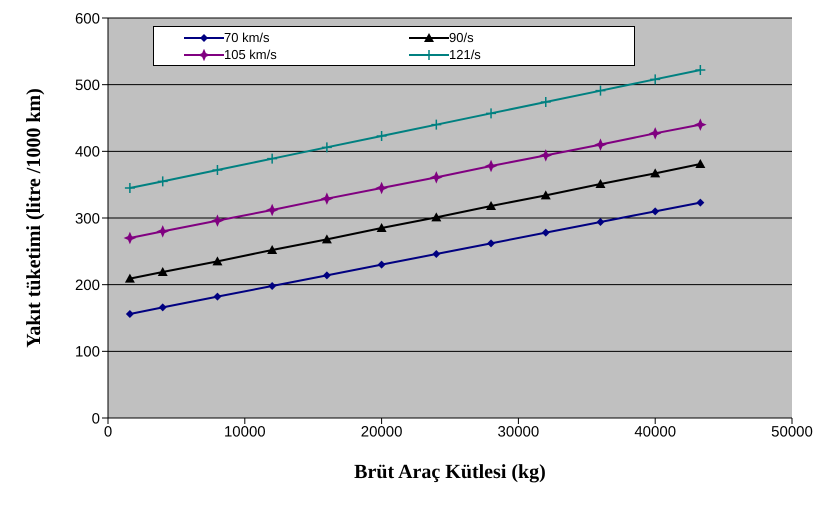 This screenshot has height=506, width=830. What do you see at coordinates (34, 218) in the screenshot?
I see `y-axis-title: Yakıt tüketimi (litre /1000 km)` at bounding box center [34, 218].